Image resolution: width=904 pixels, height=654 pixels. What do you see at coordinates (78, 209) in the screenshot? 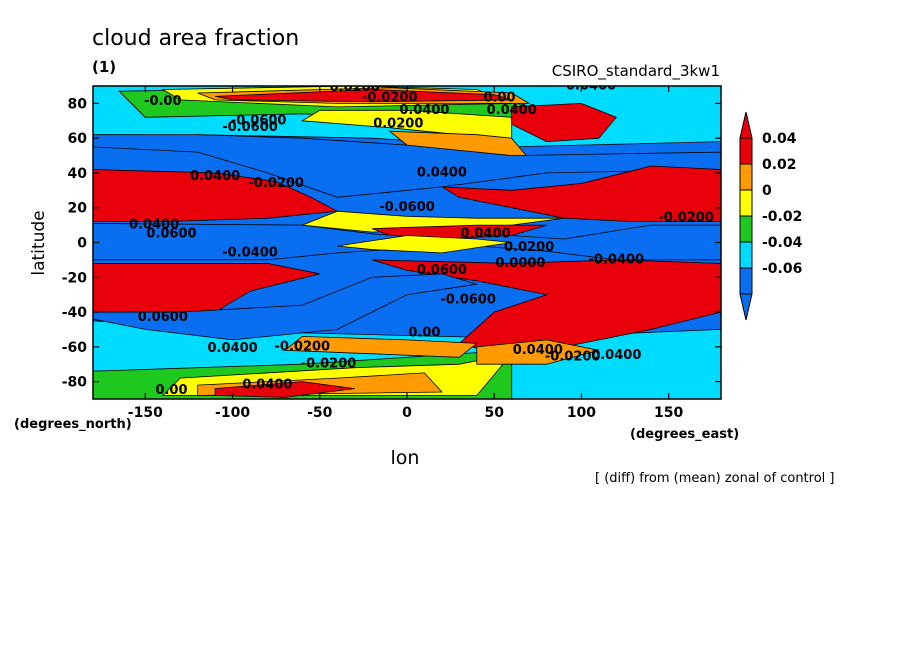
I see `y-tick-label: 20` at bounding box center [78, 209].